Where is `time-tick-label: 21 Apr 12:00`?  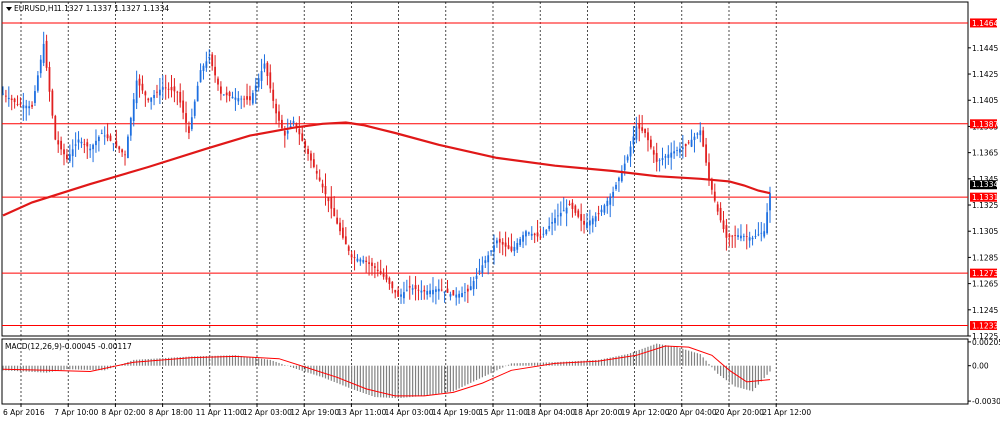 time-tick-label: 21 Apr 12:00 is located at coordinates (786, 412).